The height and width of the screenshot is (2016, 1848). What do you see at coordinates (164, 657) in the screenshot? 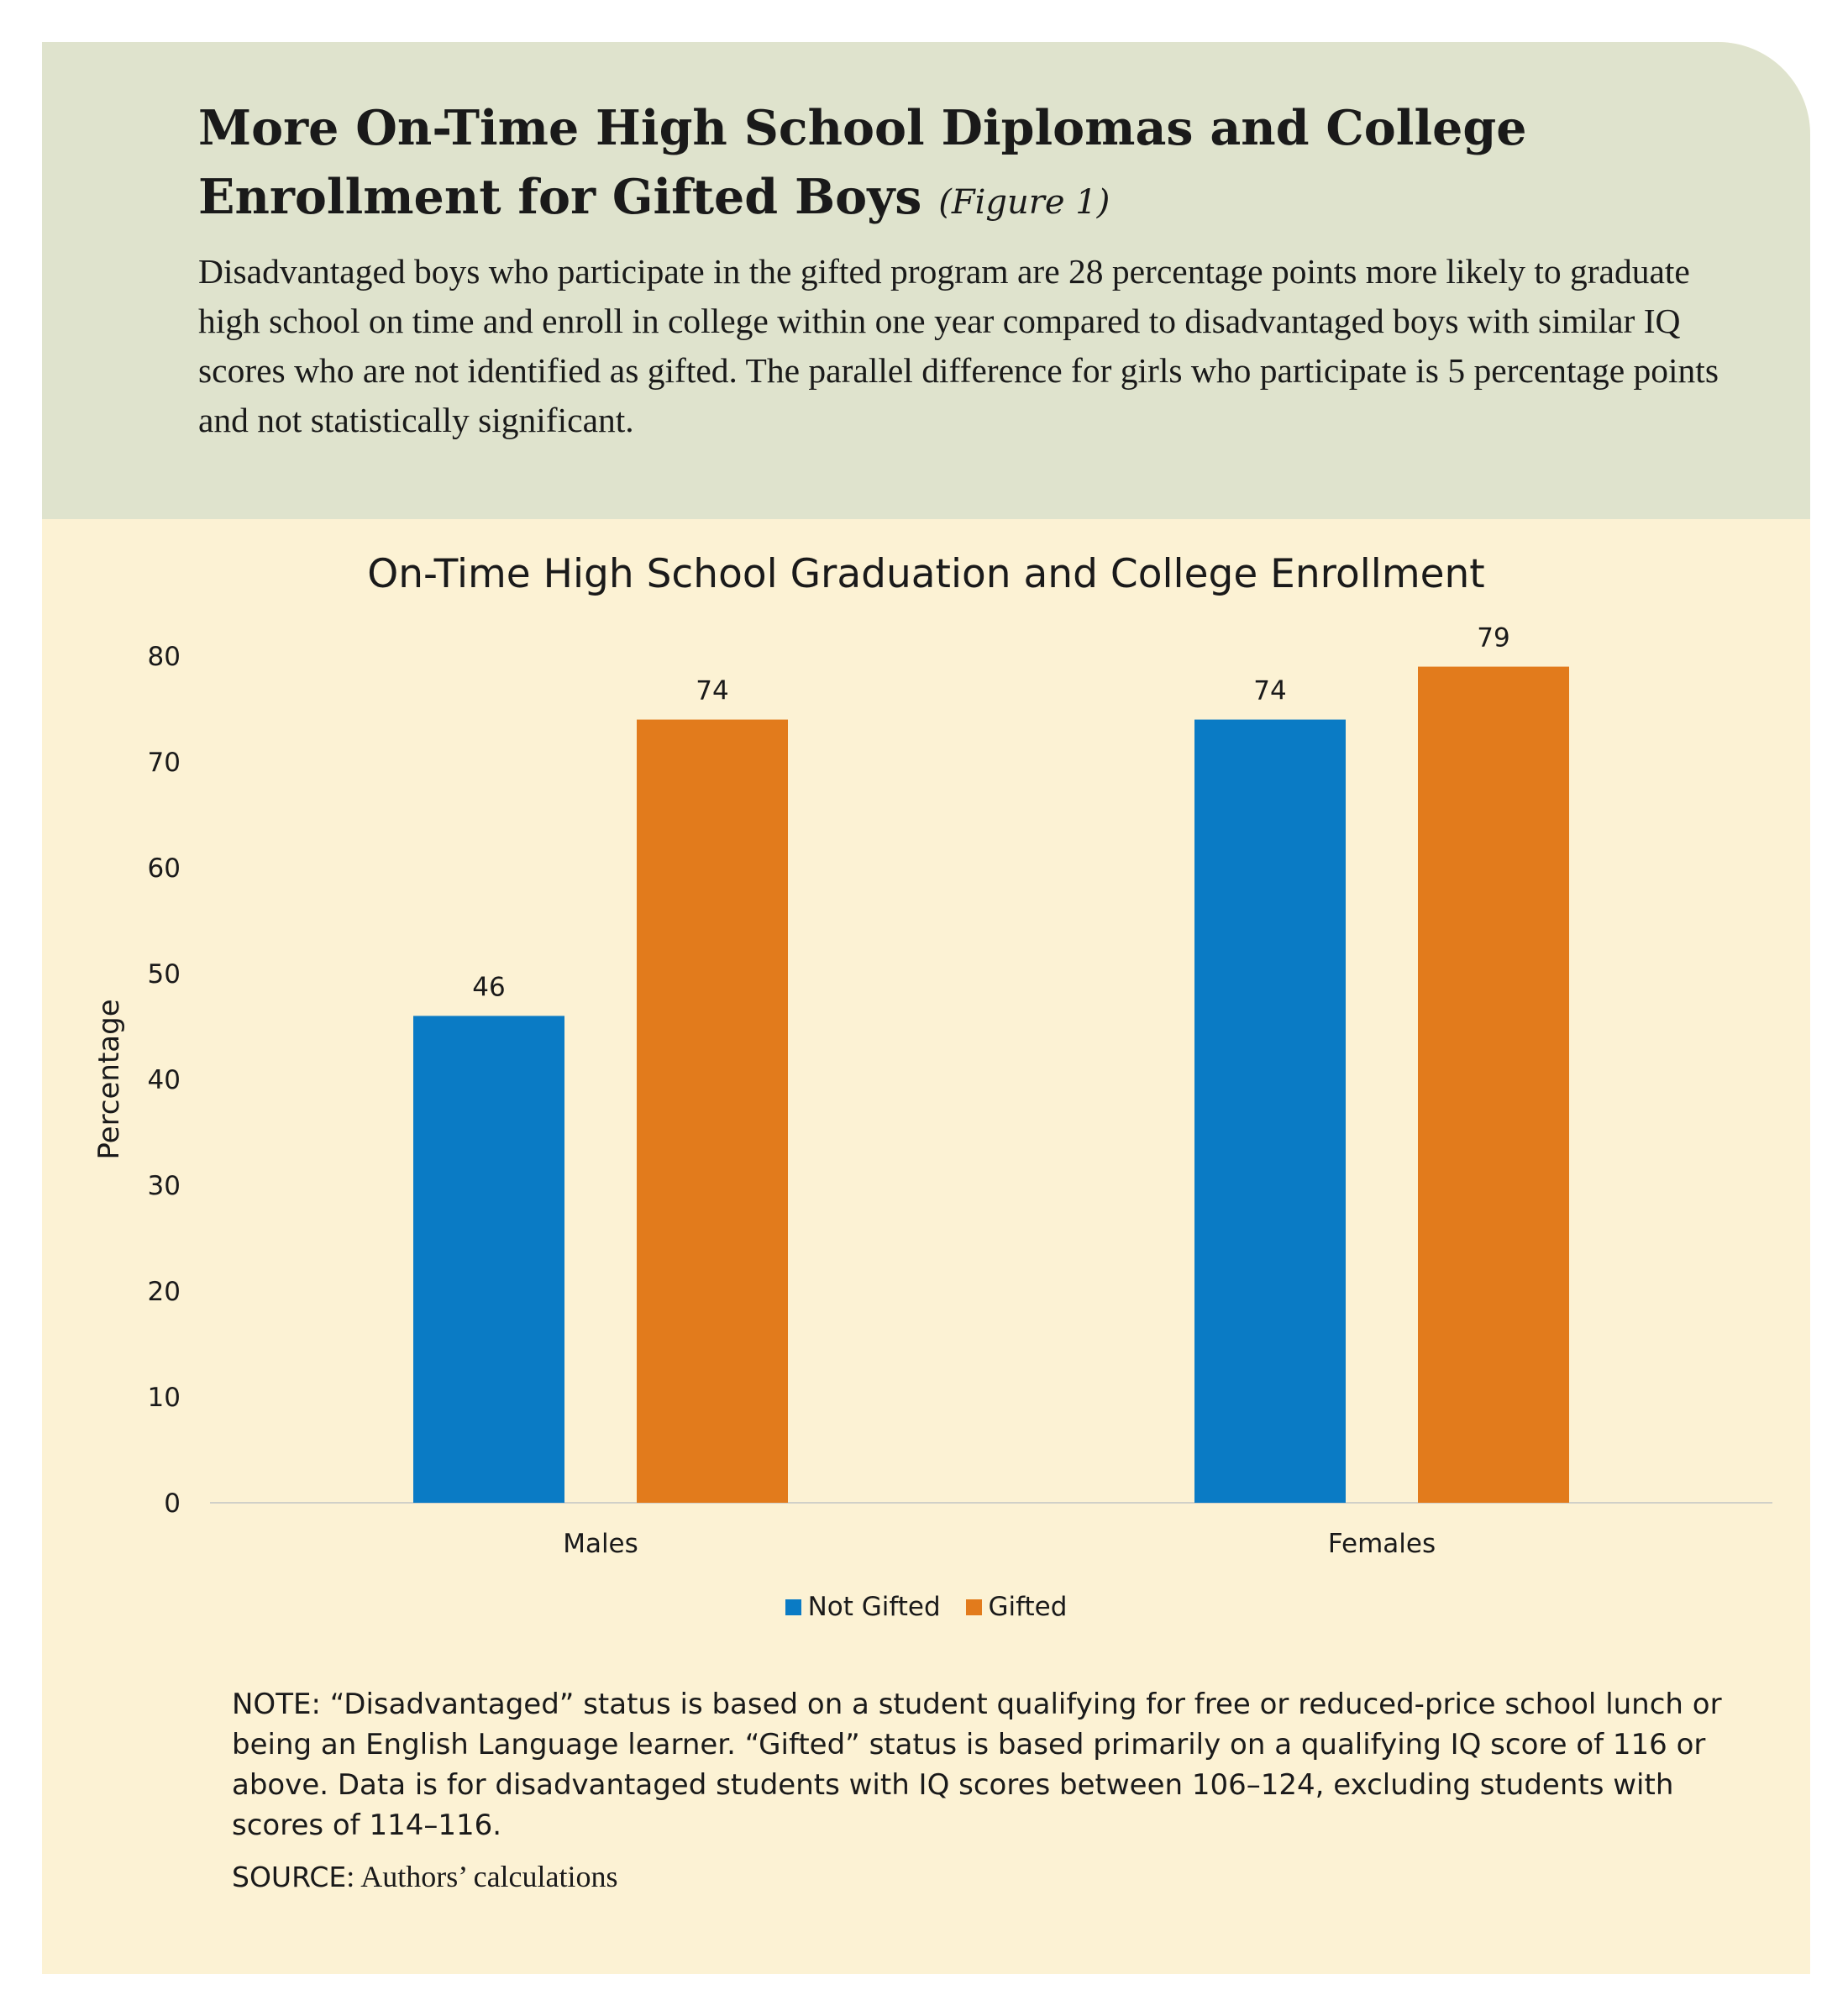
I see `y-tick-label: 80` at bounding box center [164, 657].